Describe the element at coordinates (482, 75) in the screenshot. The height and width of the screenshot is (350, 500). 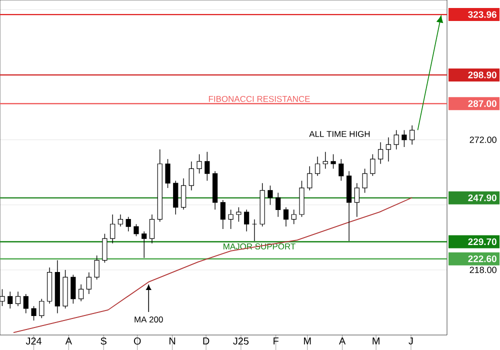
I see `y-tick-label: 298.90` at that location.